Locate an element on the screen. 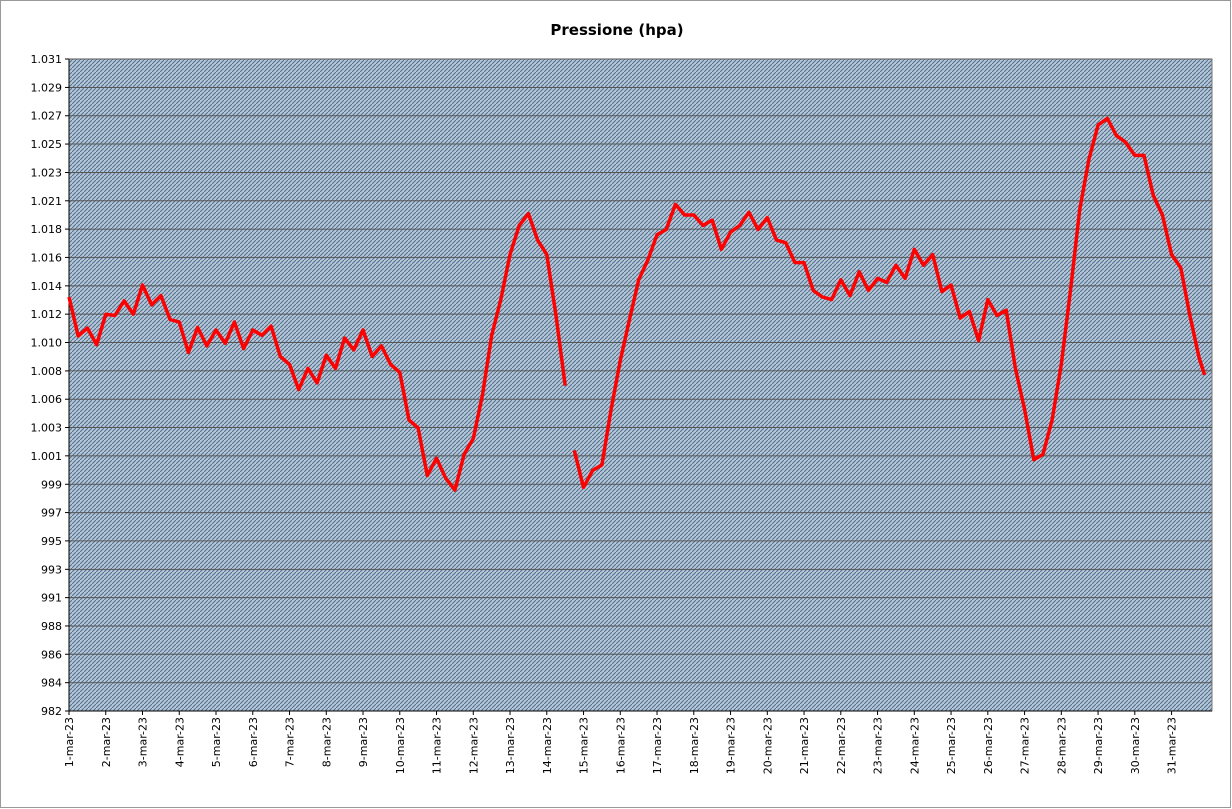 Image resolution: width=1232 pixels, height=809 pixels. y-tick-label: 1.018 is located at coordinates (47, 229).